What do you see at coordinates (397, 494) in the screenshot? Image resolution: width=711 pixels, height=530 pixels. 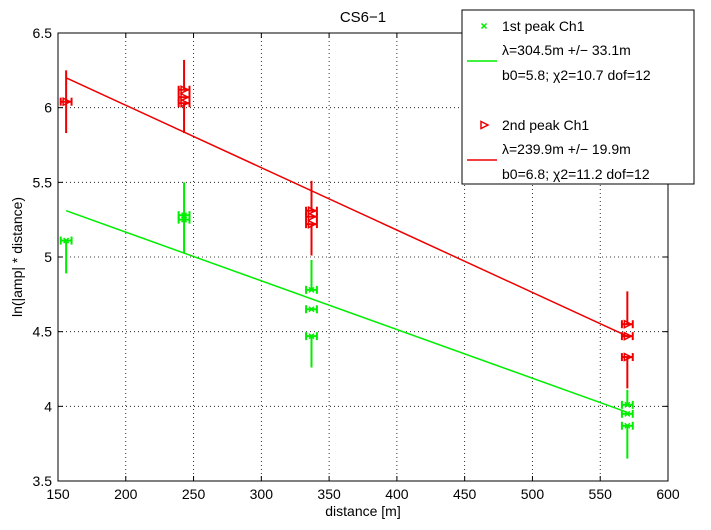 I see `x-tick-label: 400` at bounding box center [397, 494].